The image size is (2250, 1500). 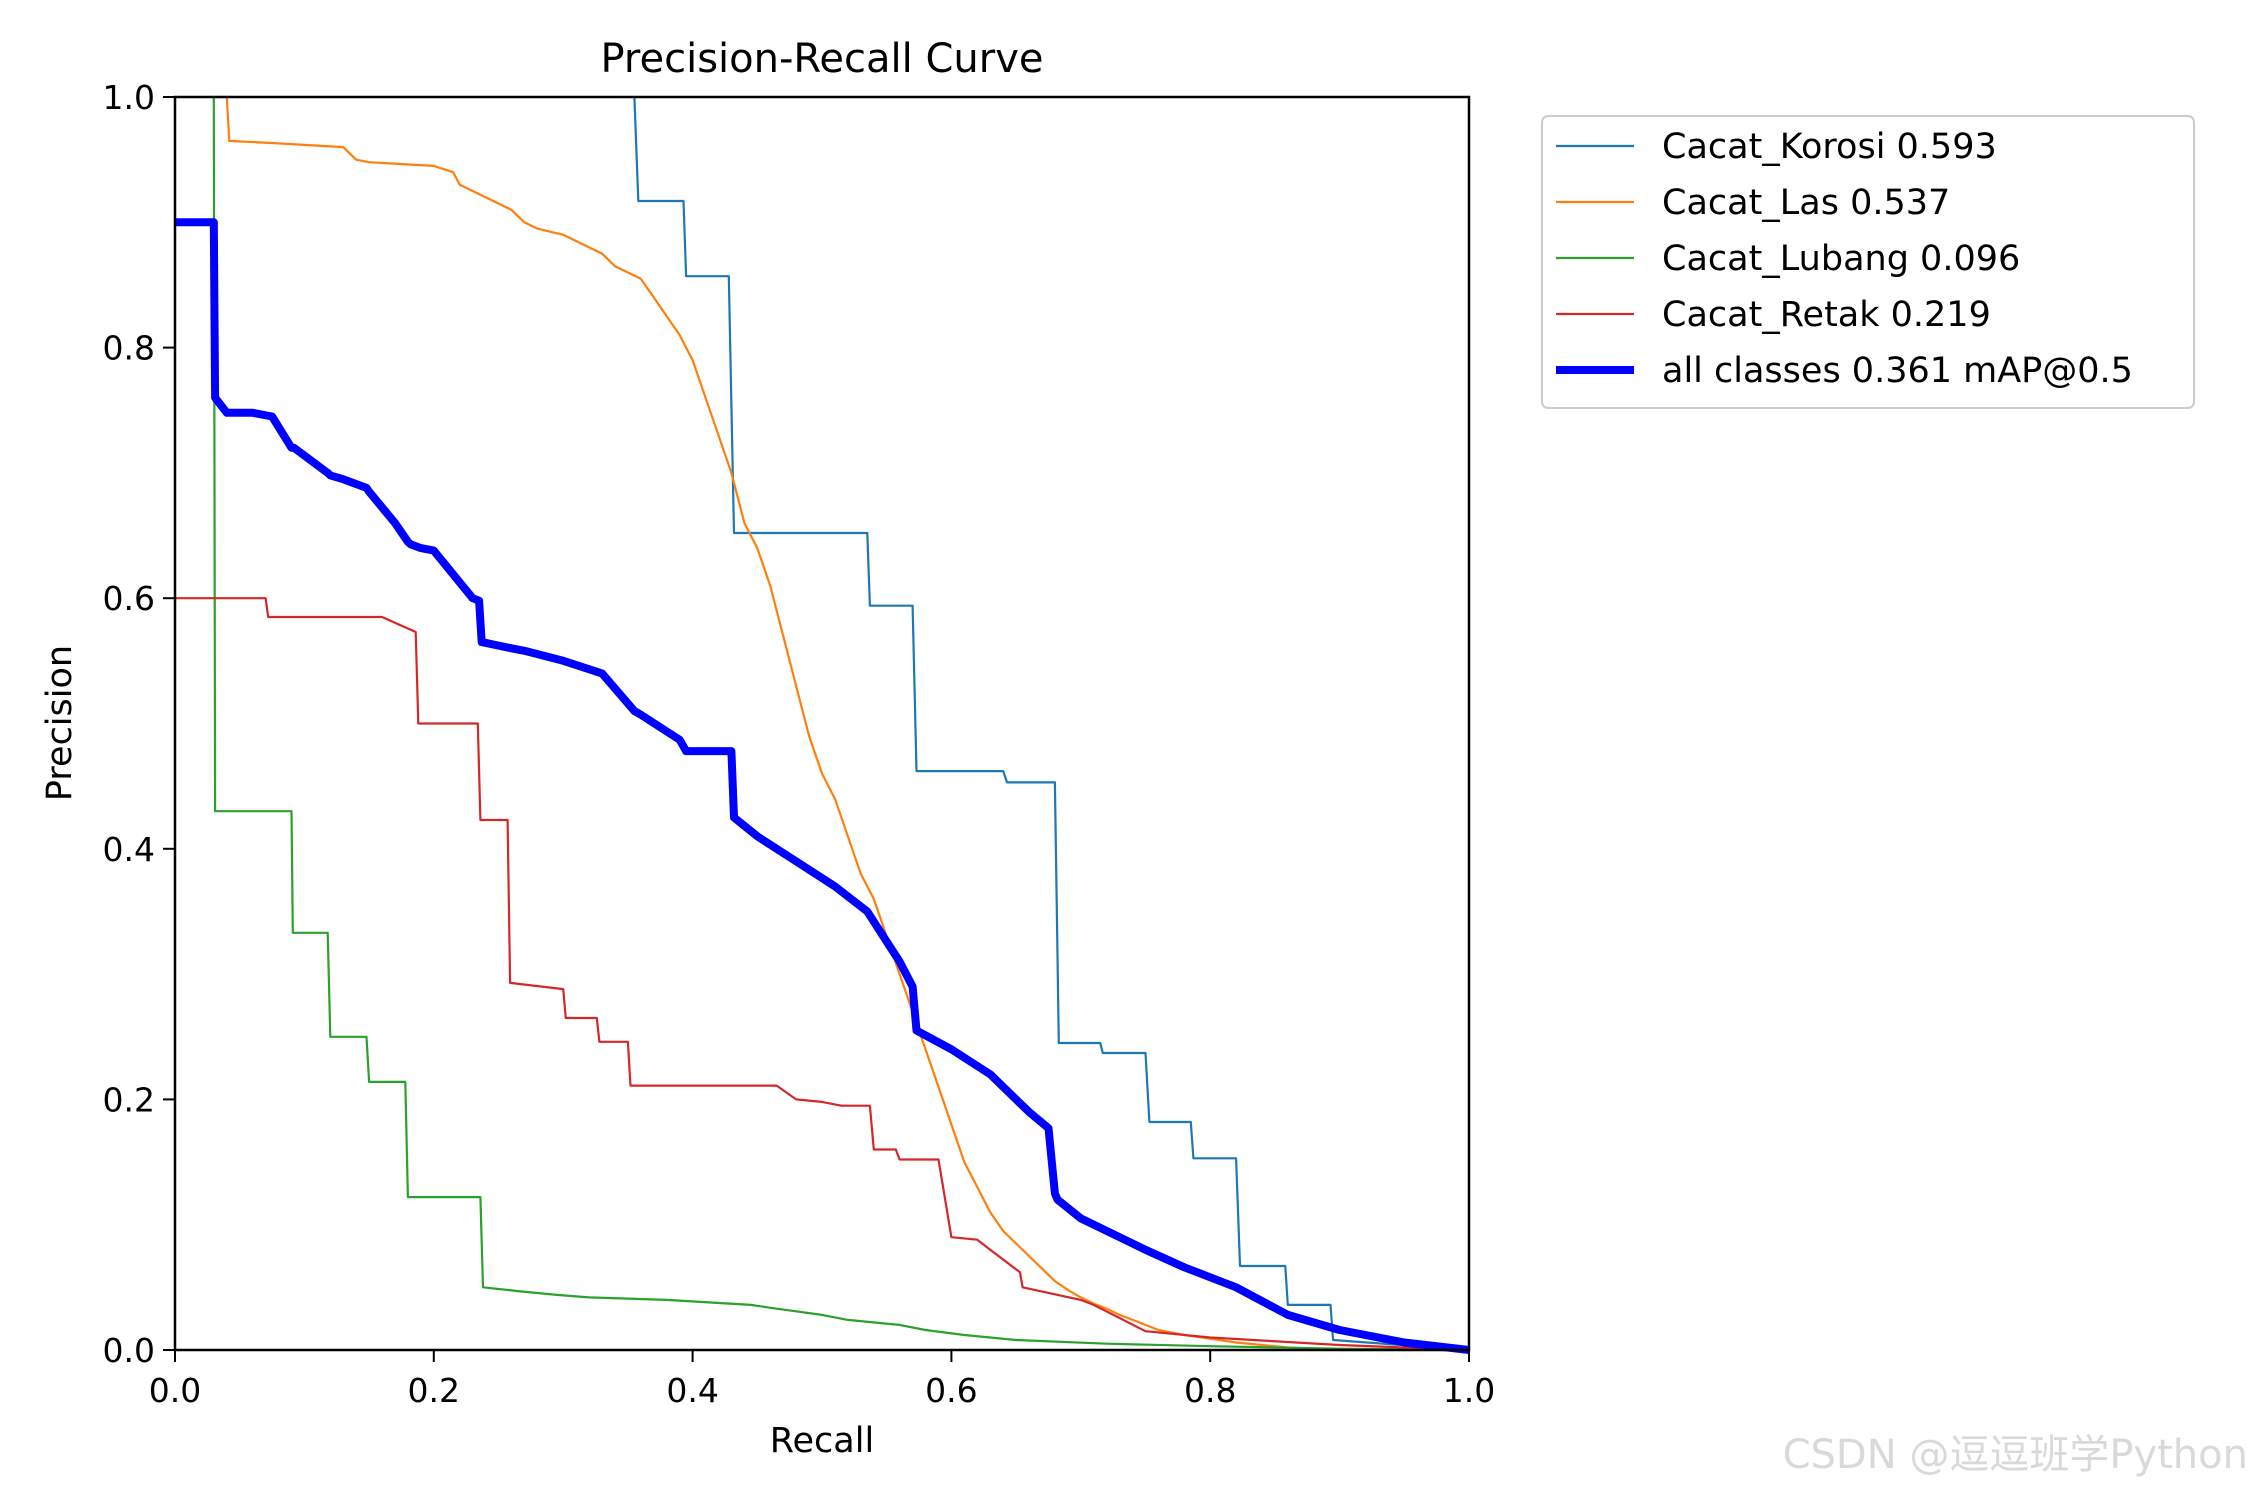 I want to click on x-tick-label: 0.8, so click(x=1210, y=1390).